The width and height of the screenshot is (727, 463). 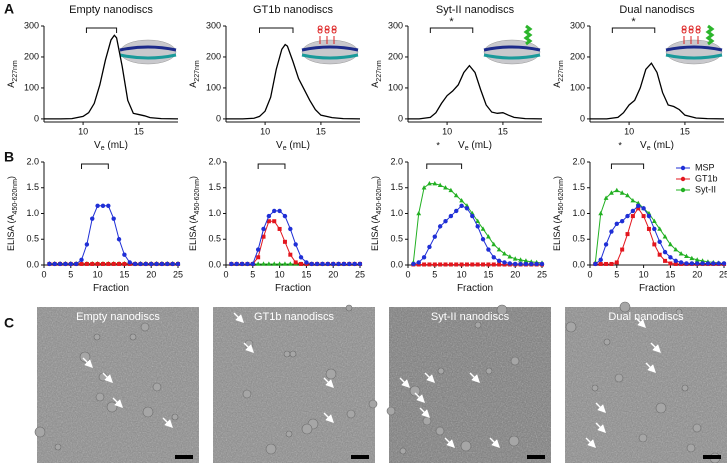 I want to click on y-axis-label: ELISA (A450-620nm), so click(x=194, y=213).